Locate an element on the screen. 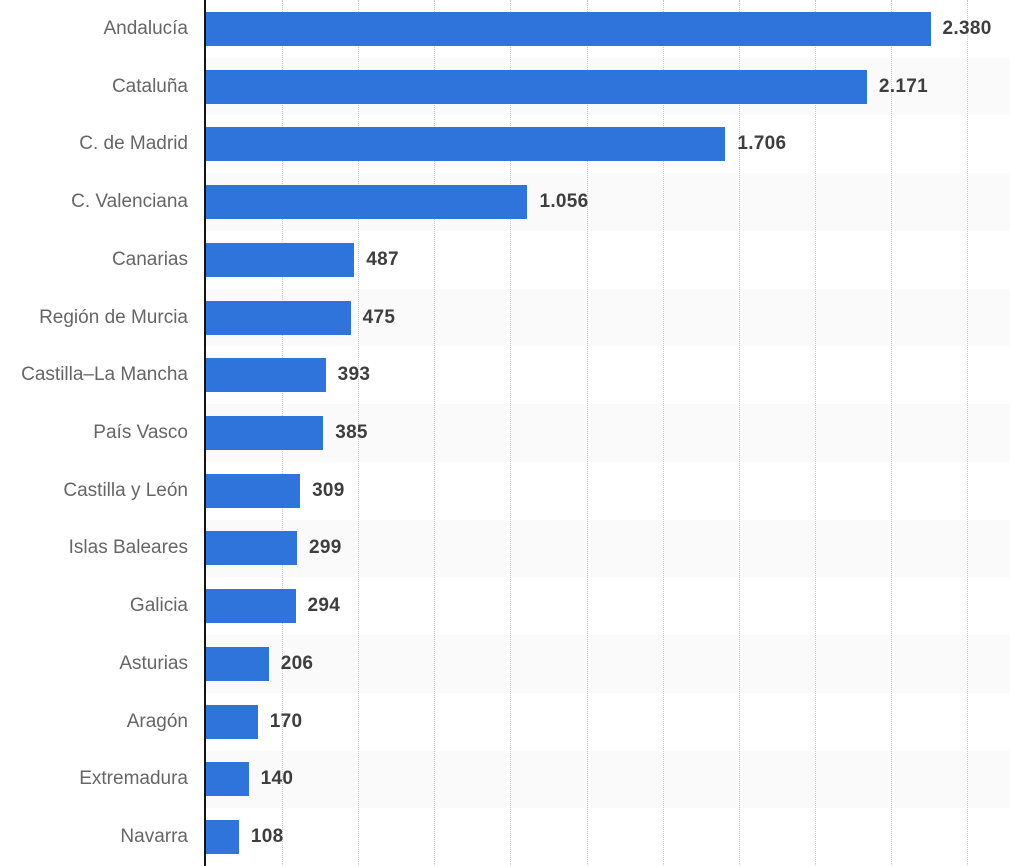  value-label: 140 is located at coordinates (277, 779).